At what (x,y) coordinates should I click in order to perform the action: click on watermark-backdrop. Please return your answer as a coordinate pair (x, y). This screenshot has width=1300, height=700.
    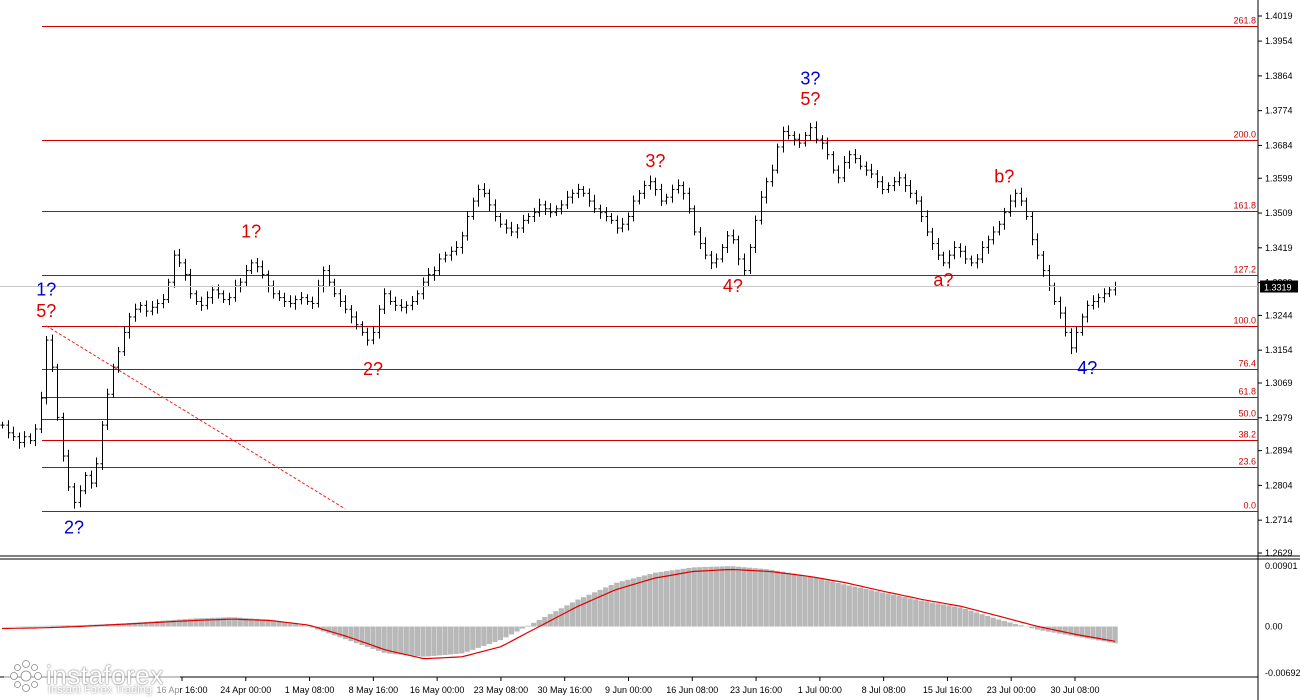
    Looking at the image, I should click on (92, 676).